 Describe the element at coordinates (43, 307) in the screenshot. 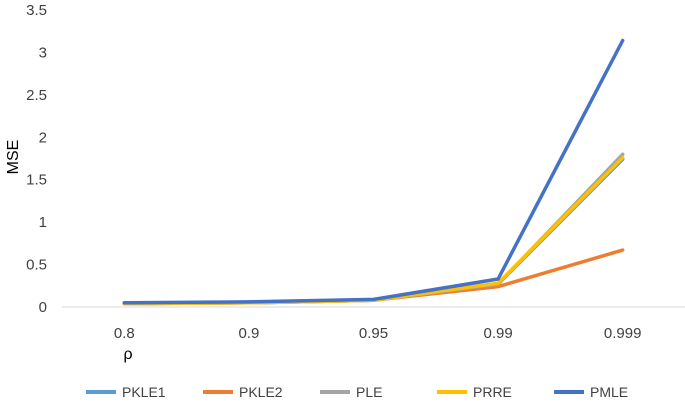

I see `y-tick-label: 0` at that location.